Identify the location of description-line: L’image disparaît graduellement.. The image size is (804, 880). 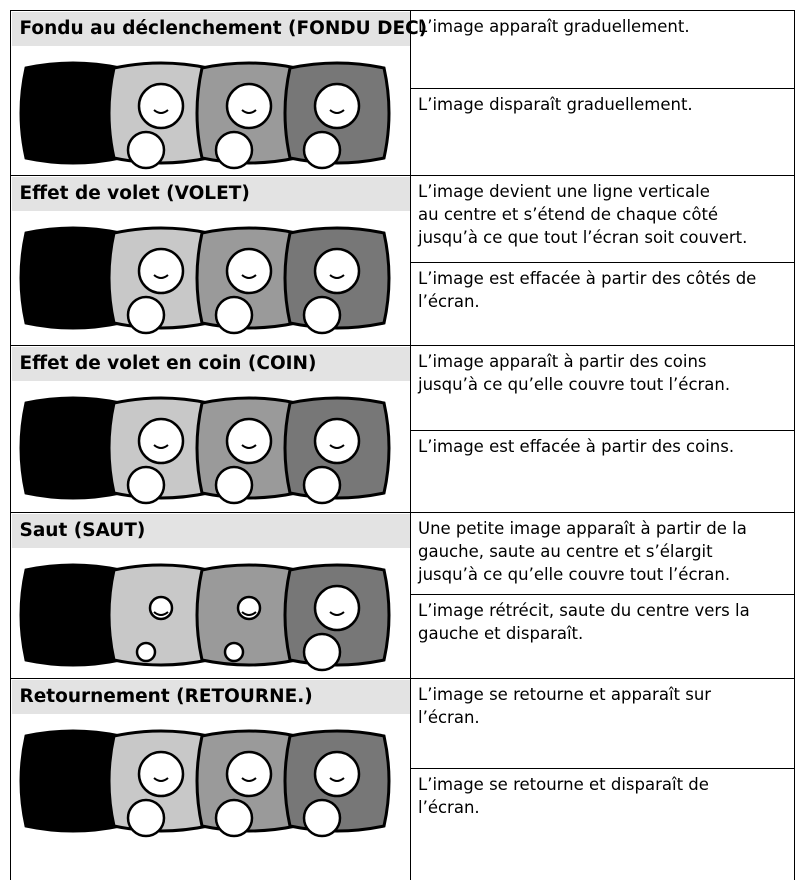
(555, 104).